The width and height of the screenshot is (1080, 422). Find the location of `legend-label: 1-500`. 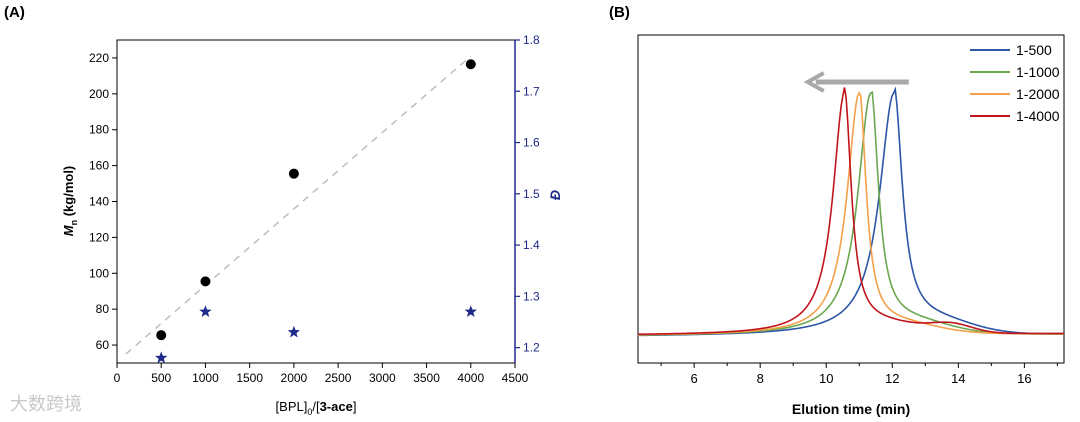

legend-label: 1-500 is located at coordinates (1034, 50).